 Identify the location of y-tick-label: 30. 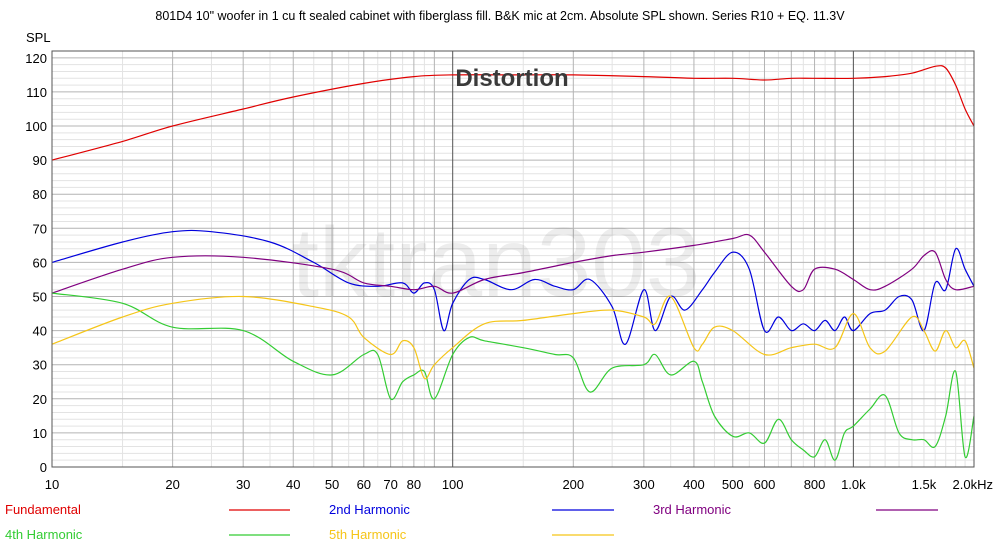
(40, 365).